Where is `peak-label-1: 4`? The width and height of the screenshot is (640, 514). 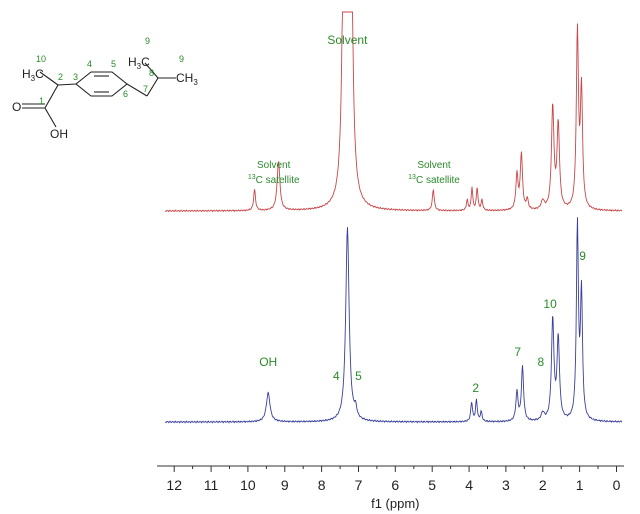
peak-label-1: 4 is located at coordinates (336, 376).